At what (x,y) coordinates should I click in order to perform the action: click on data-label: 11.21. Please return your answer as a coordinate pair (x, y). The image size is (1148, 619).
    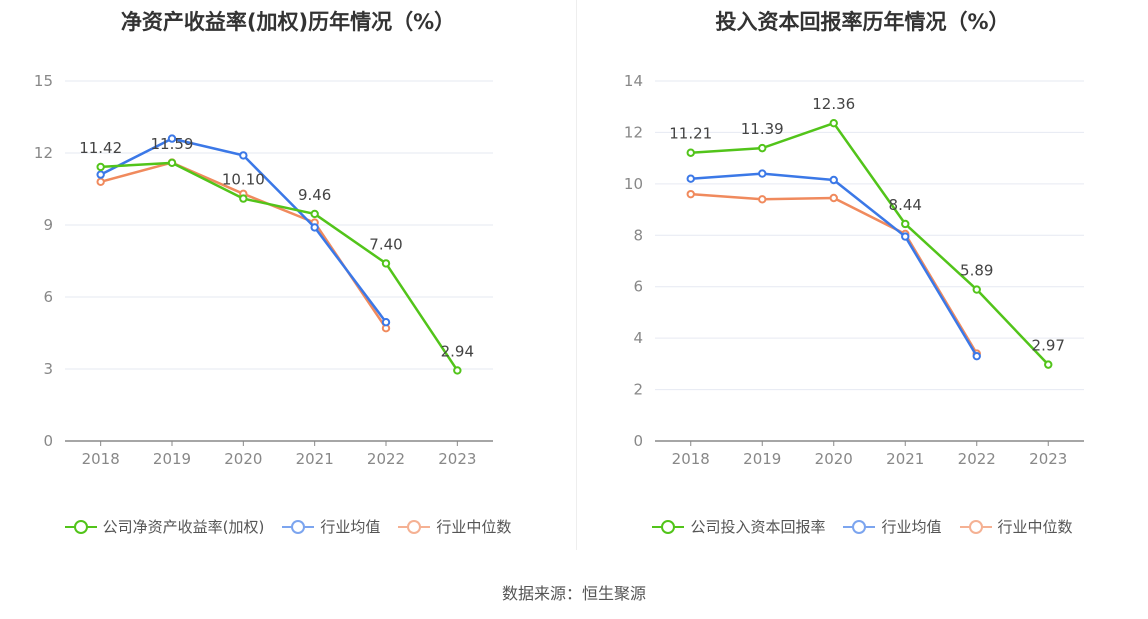
    Looking at the image, I should click on (690, 134).